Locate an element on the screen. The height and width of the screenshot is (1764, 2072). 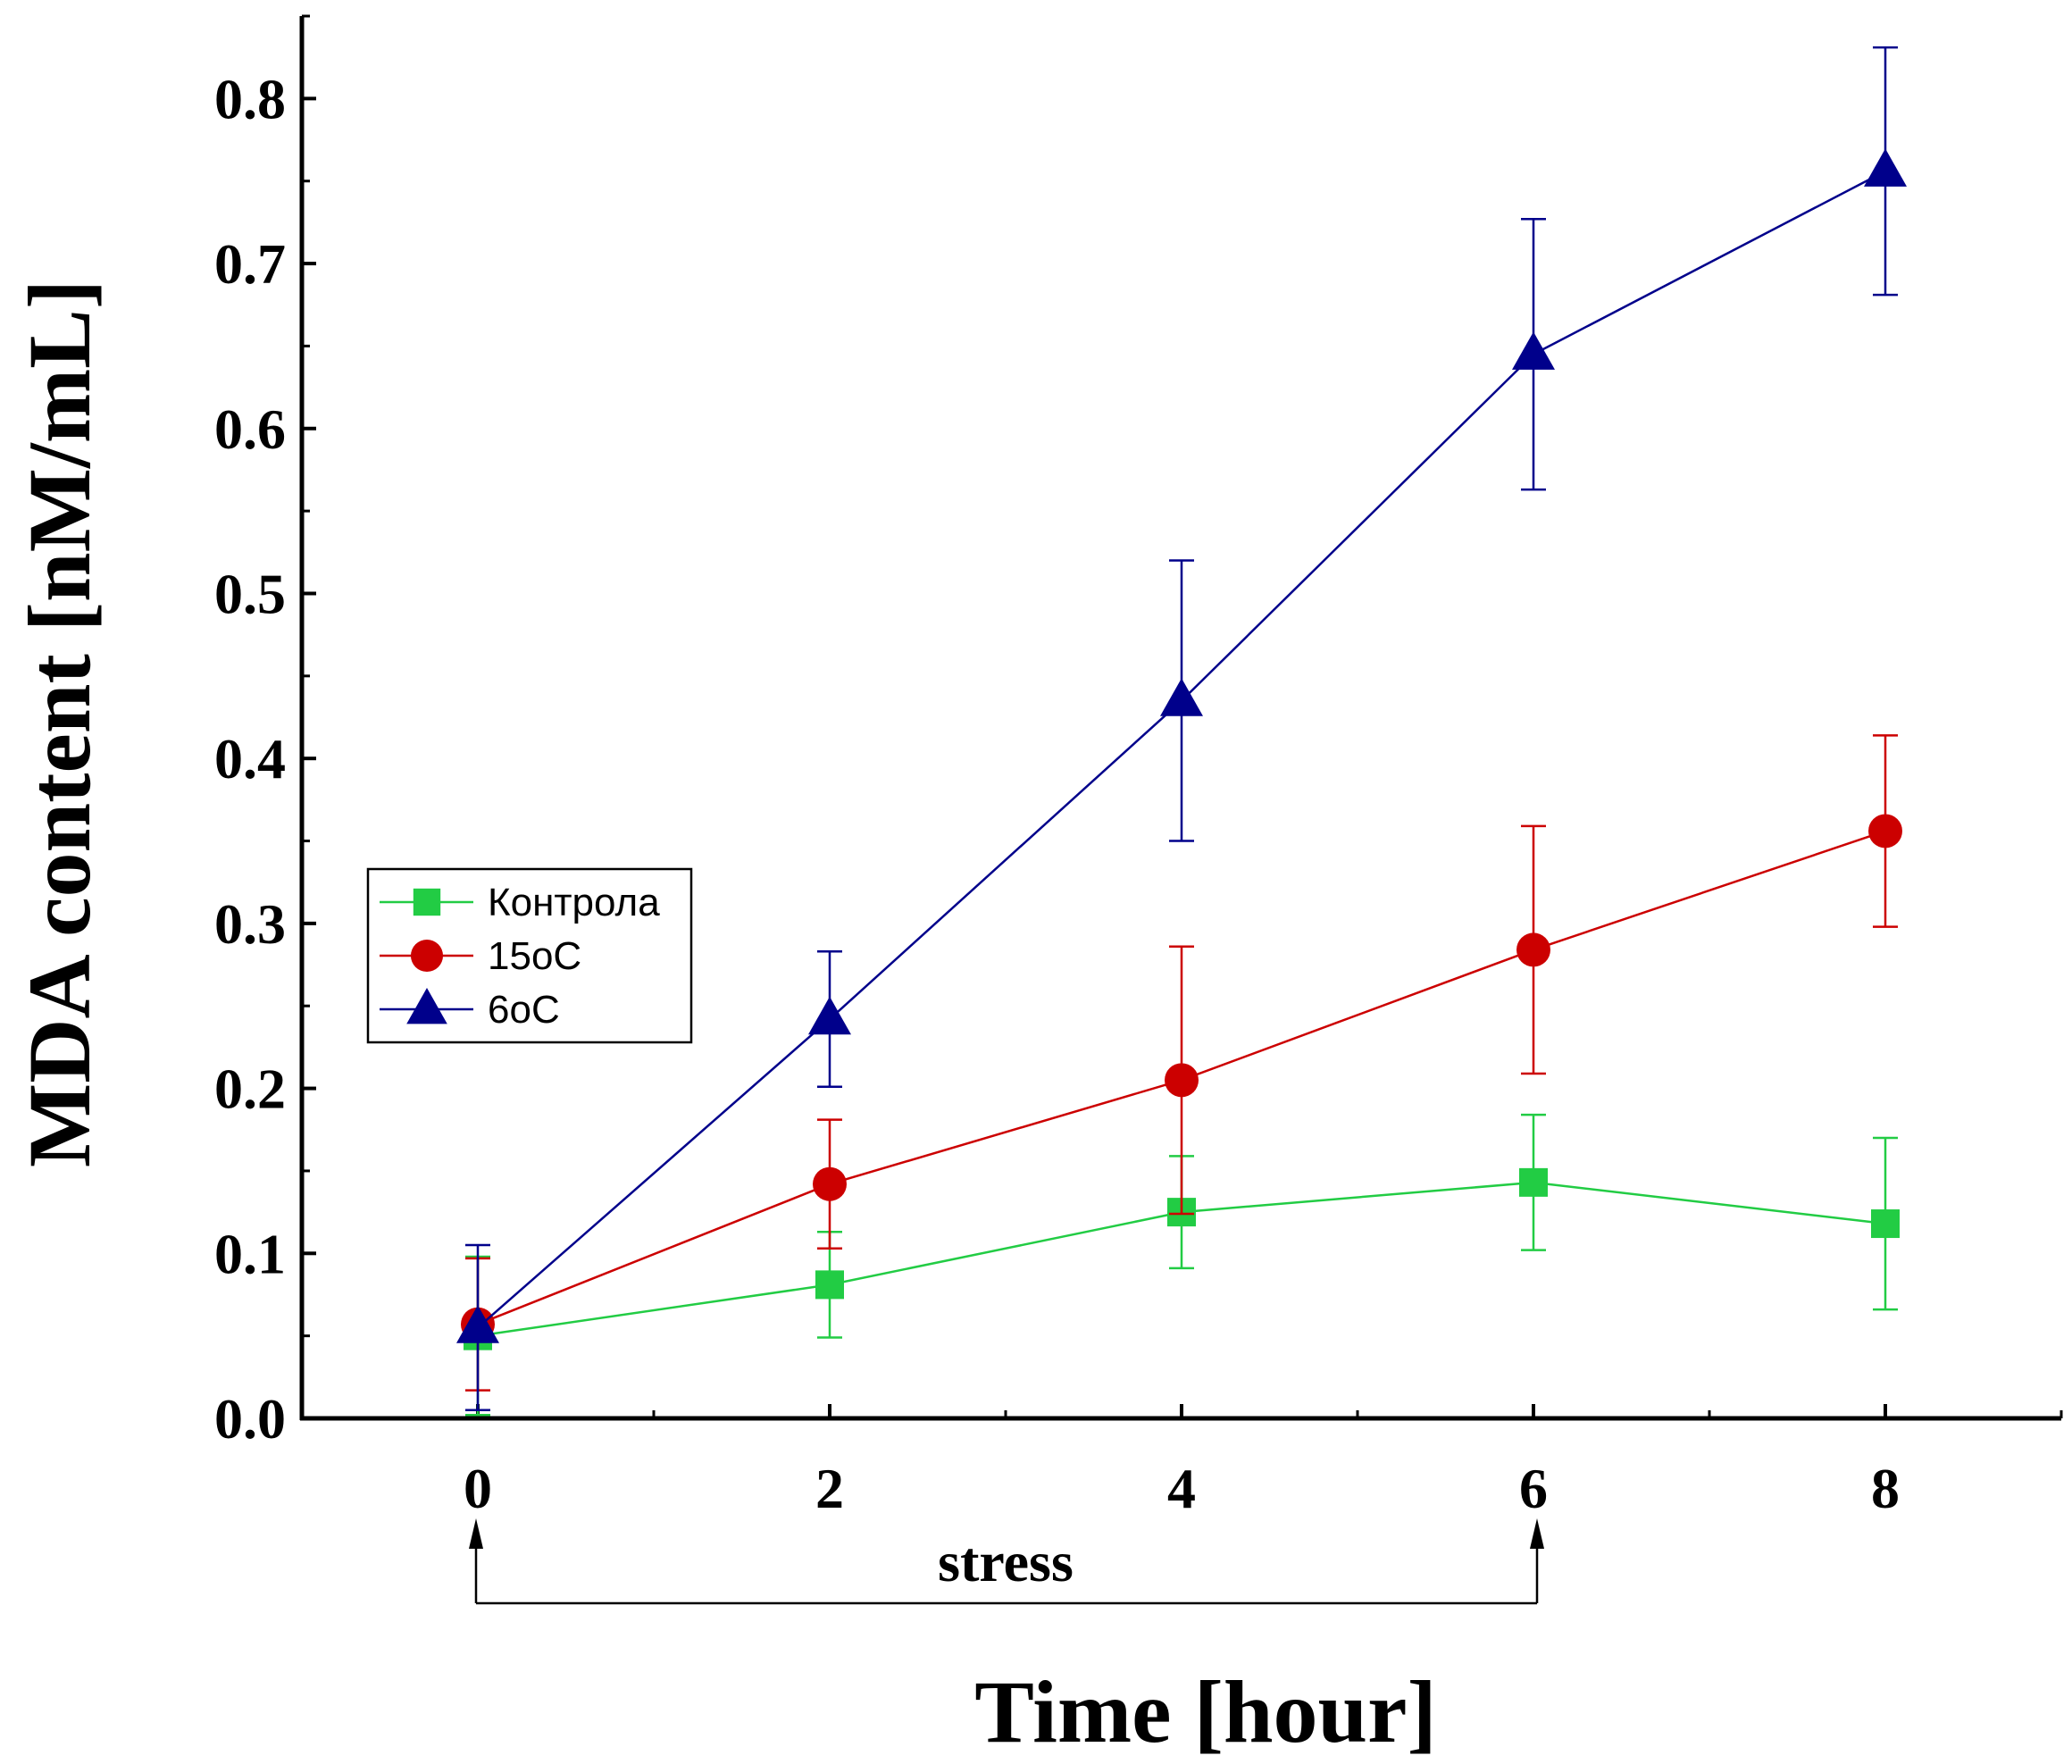
y-tick-label: 0.6 is located at coordinates (250, 429).